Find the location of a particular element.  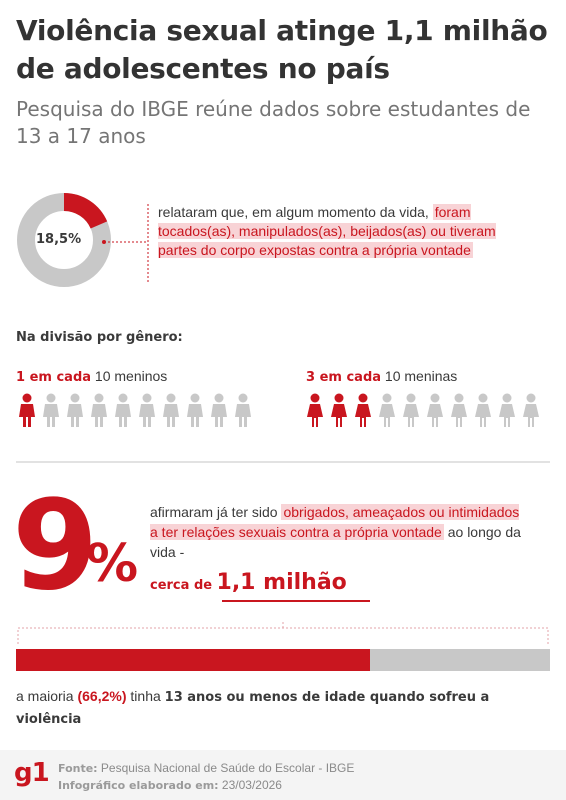

forced-stat-tail: ao longo da vida - is located at coordinates (335, 542).